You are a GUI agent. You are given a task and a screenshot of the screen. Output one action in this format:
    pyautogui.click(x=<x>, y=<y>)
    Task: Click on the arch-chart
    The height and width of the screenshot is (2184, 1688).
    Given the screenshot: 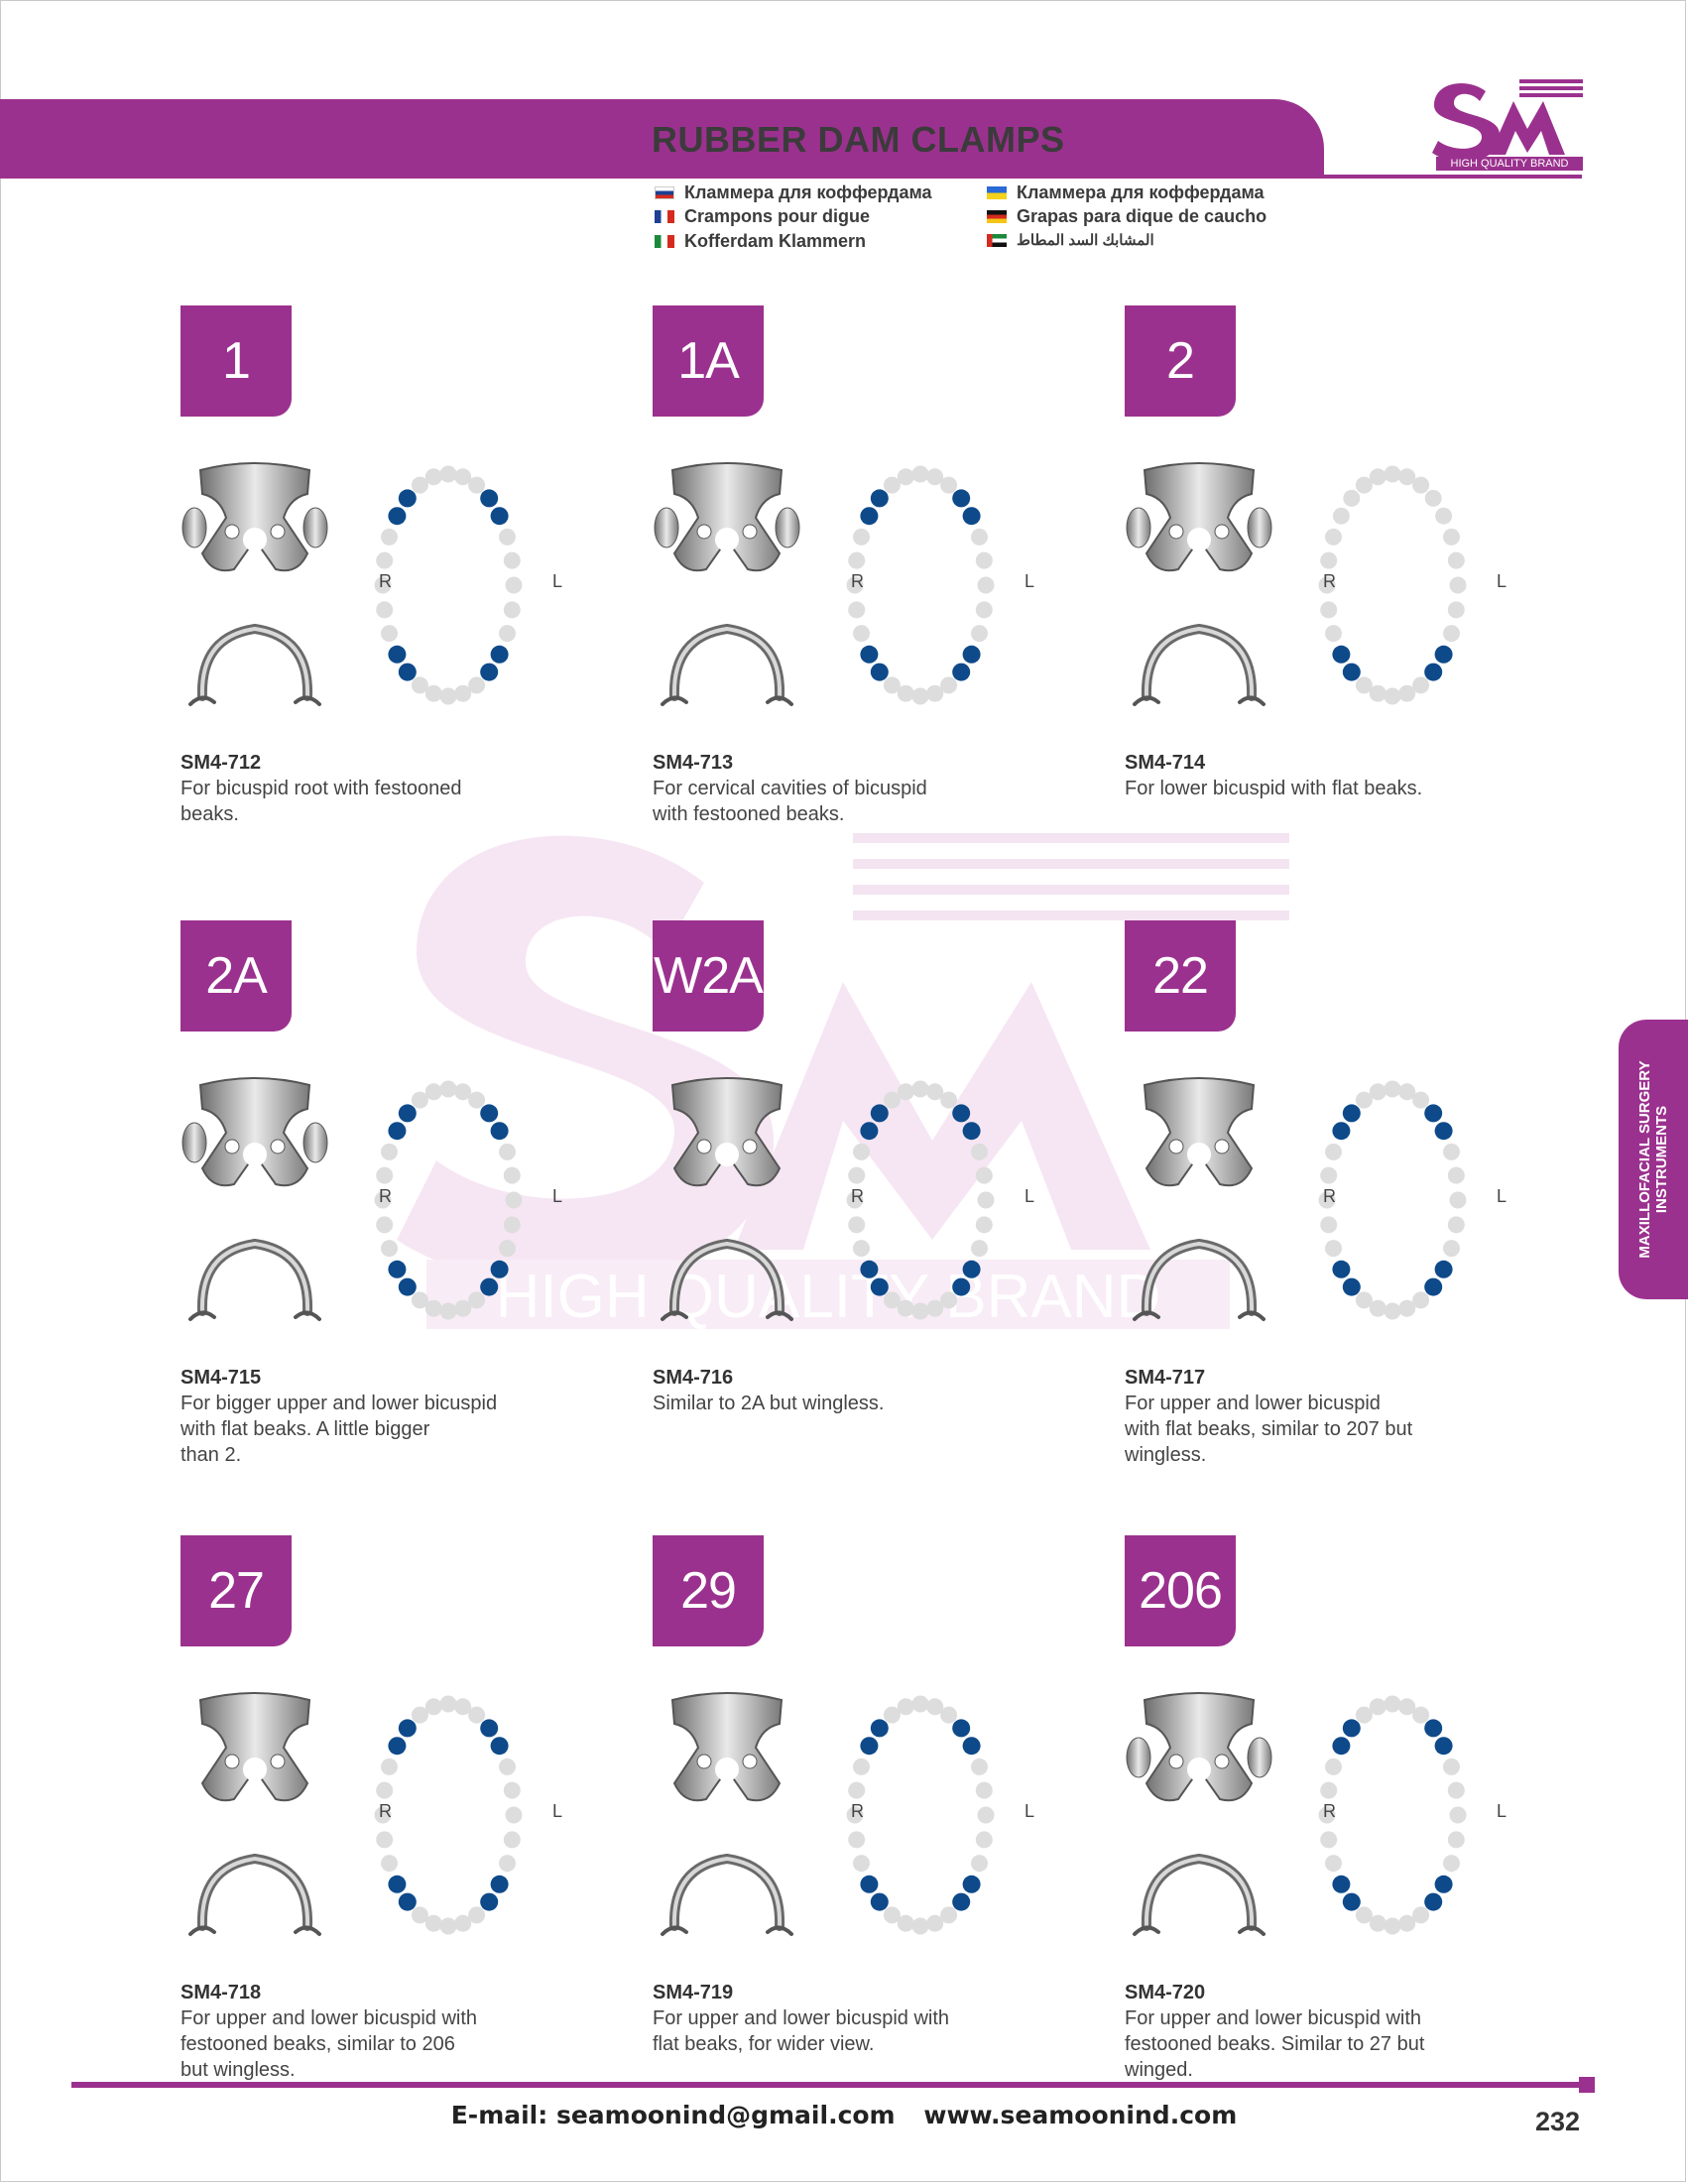 What is the action you would take?
    pyautogui.click(x=920, y=1200)
    